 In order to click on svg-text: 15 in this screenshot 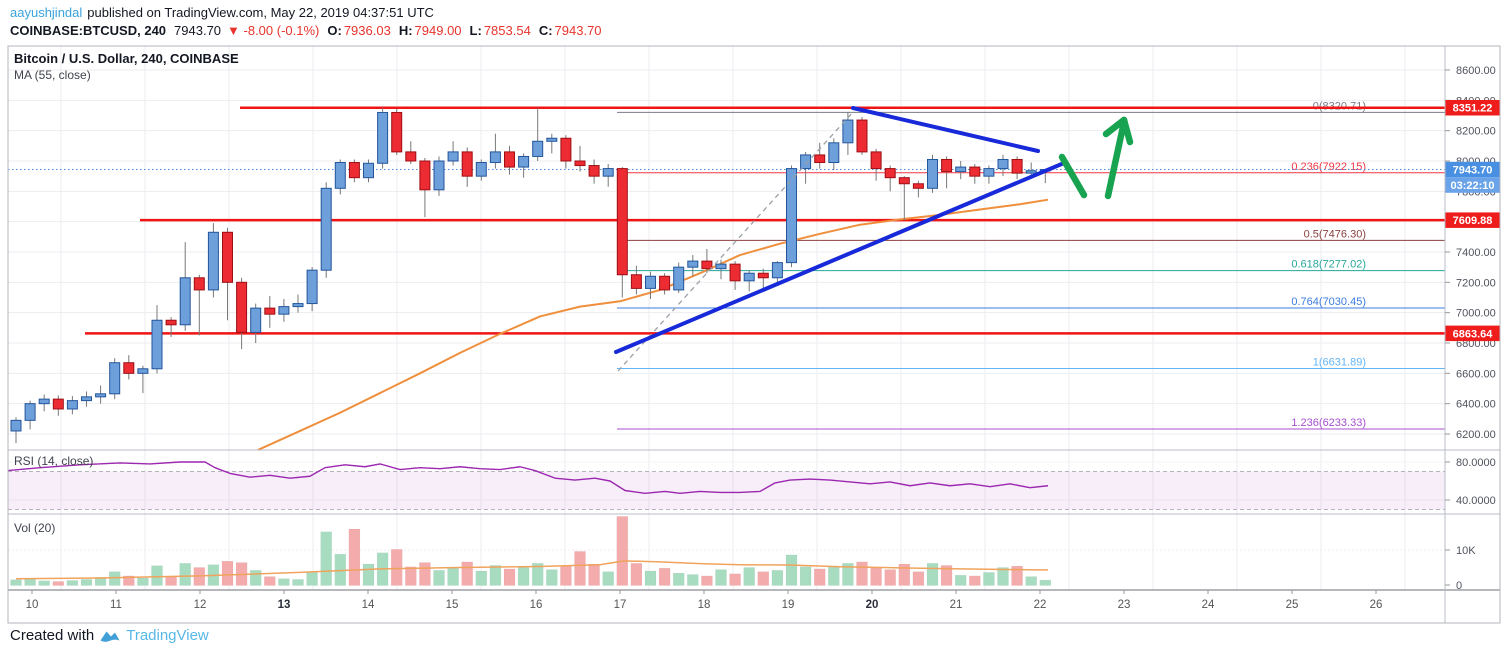, I will do `click(452, 605)`.